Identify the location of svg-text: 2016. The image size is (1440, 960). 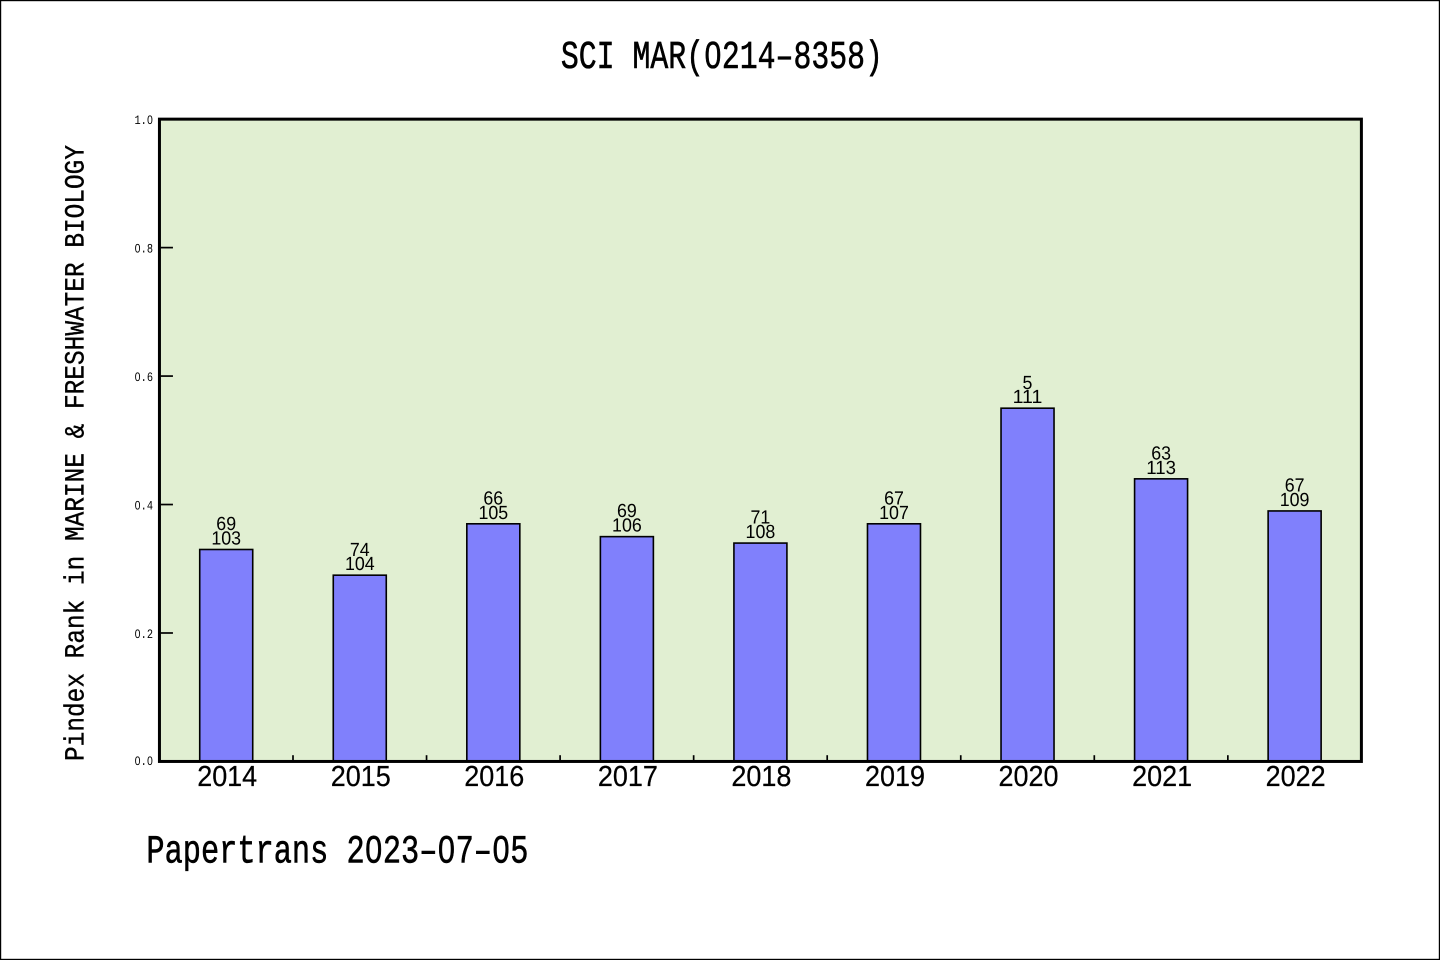
(494, 777).